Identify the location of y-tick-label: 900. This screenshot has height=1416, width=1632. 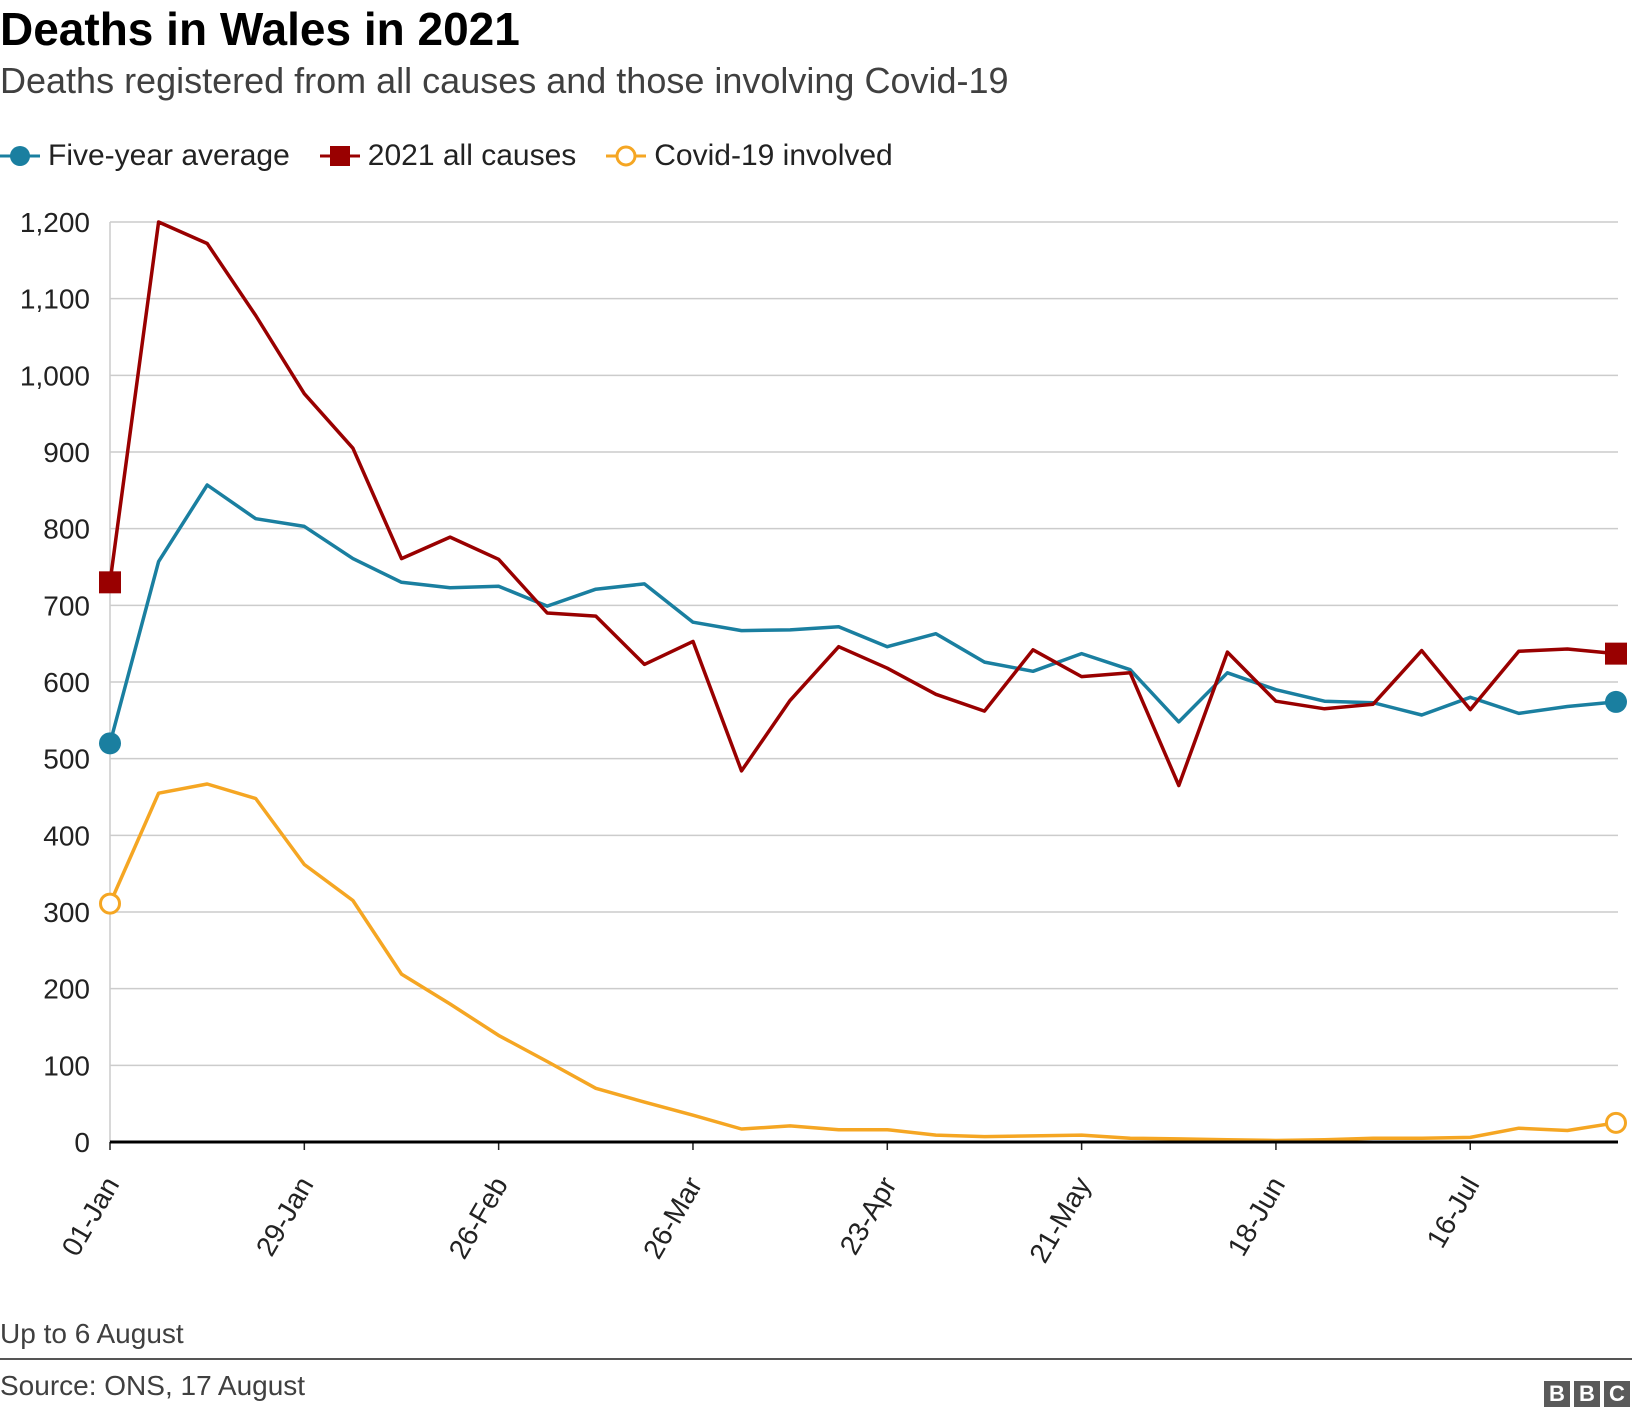
(66, 452).